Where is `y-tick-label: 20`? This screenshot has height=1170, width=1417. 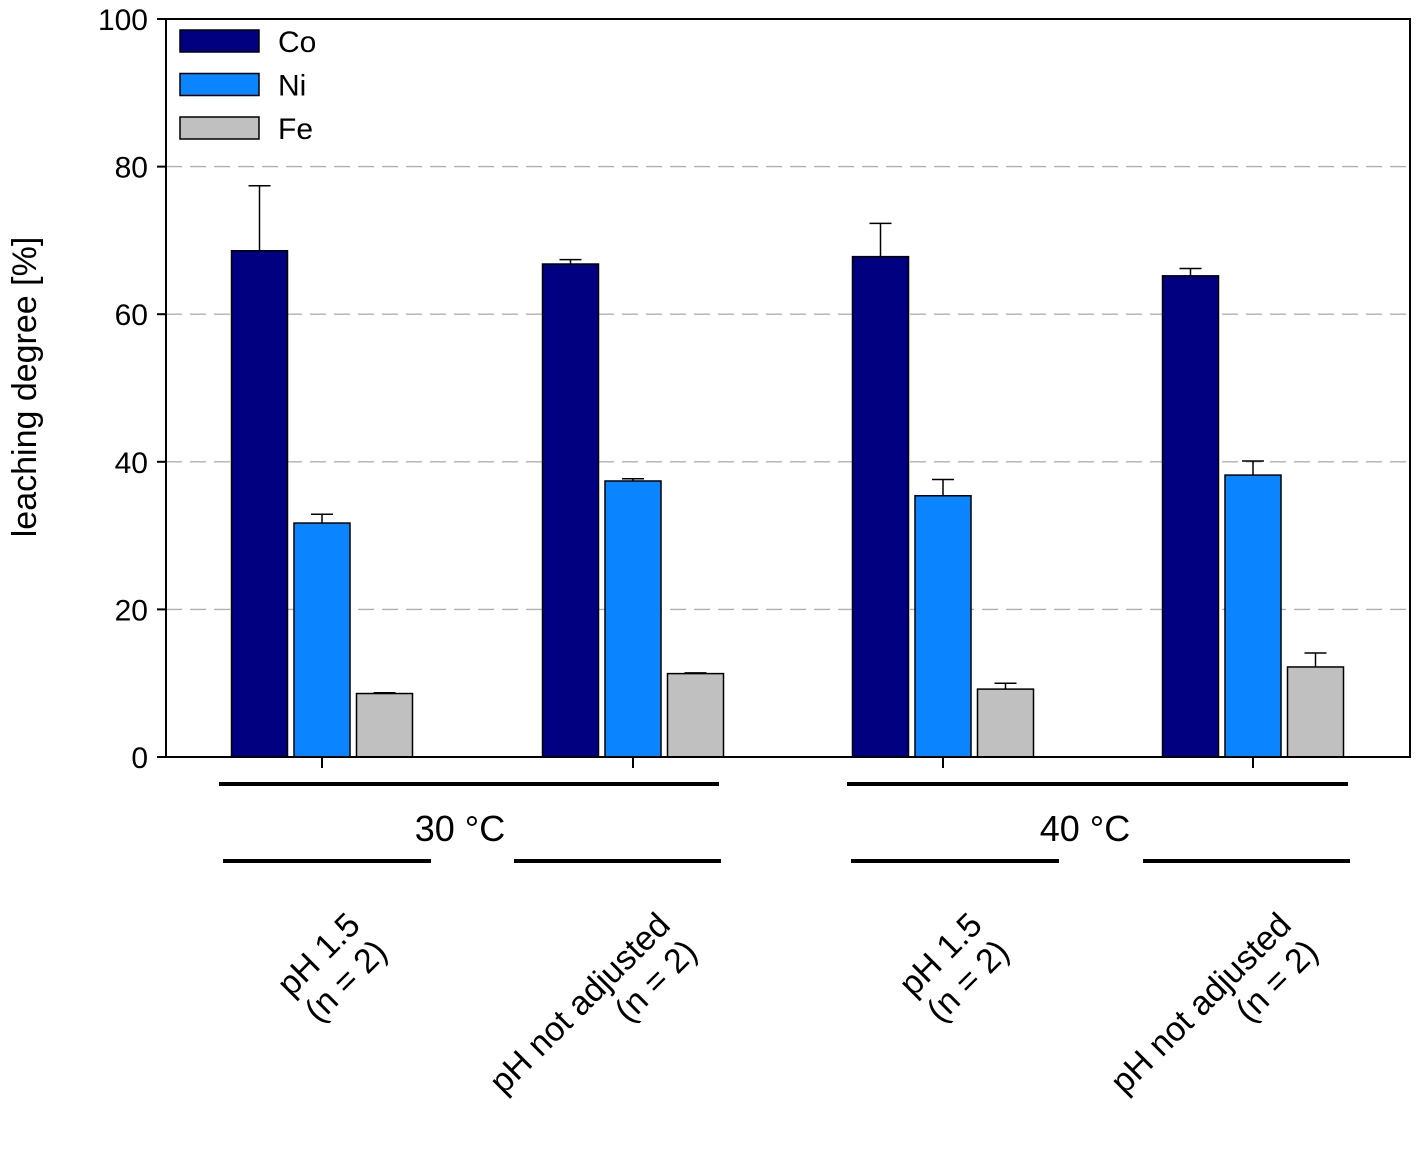
y-tick-label: 20 is located at coordinates (131, 610).